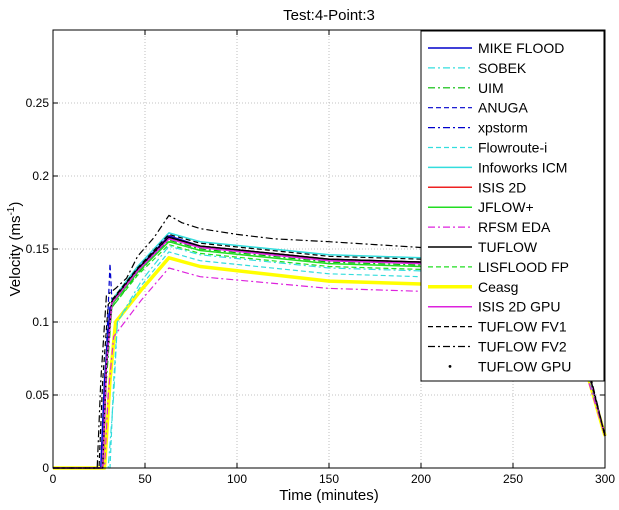 The height and width of the screenshot is (510, 619). What do you see at coordinates (506, 207) in the screenshot?
I see `legend-label: JFLOW+` at bounding box center [506, 207].